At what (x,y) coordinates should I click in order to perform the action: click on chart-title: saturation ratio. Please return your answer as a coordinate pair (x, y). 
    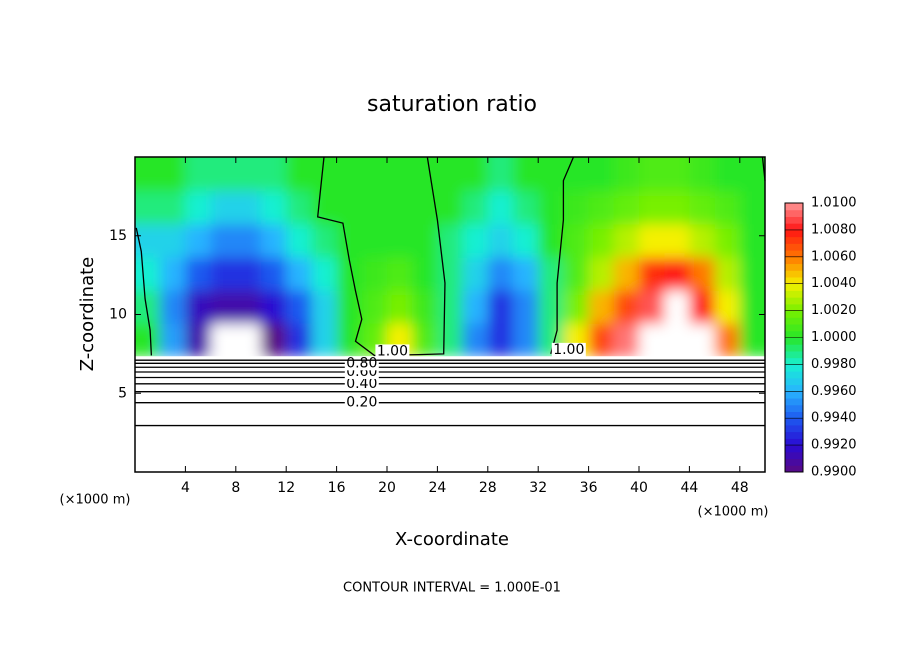
    Looking at the image, I should click on (452, 104).